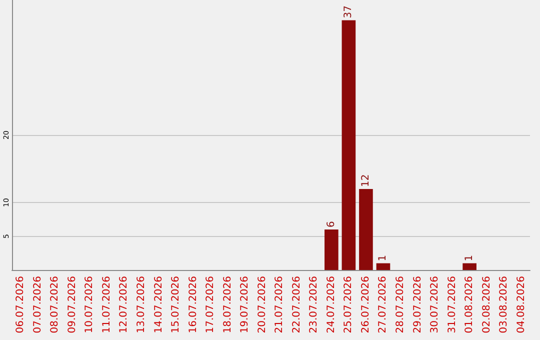 The height and width of the screenshot is (340, 540). I want to click on x-tick-label: 22.07.2026, so click(296, 305).